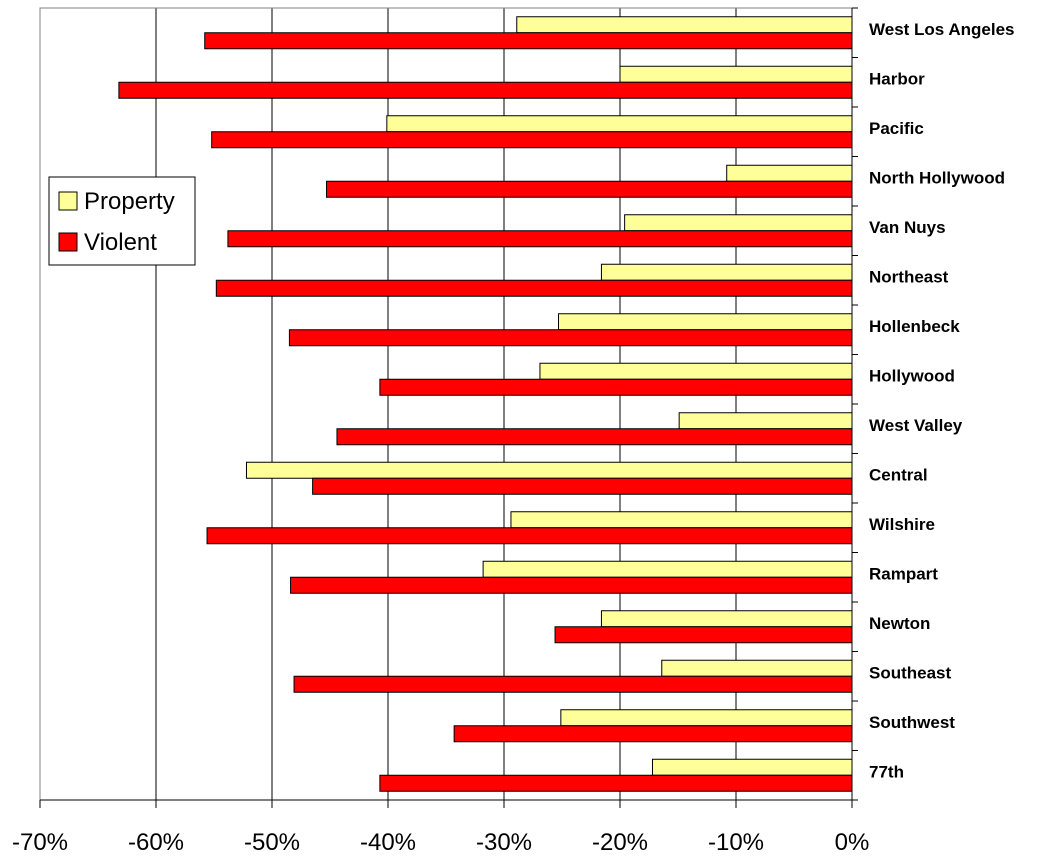  Describe the element at coordinates (272, 842) in the screenshot. I see `x-tick-label: -50%` at that location.